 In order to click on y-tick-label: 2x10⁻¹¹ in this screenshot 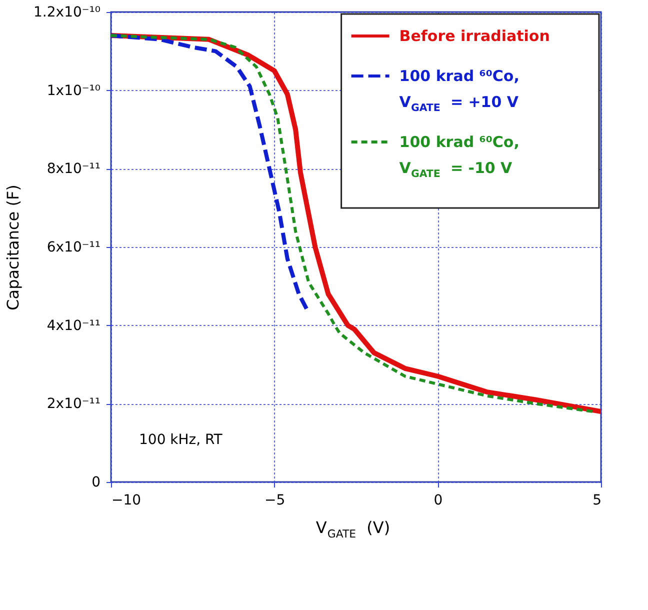, I will do `click(73, 404)`.